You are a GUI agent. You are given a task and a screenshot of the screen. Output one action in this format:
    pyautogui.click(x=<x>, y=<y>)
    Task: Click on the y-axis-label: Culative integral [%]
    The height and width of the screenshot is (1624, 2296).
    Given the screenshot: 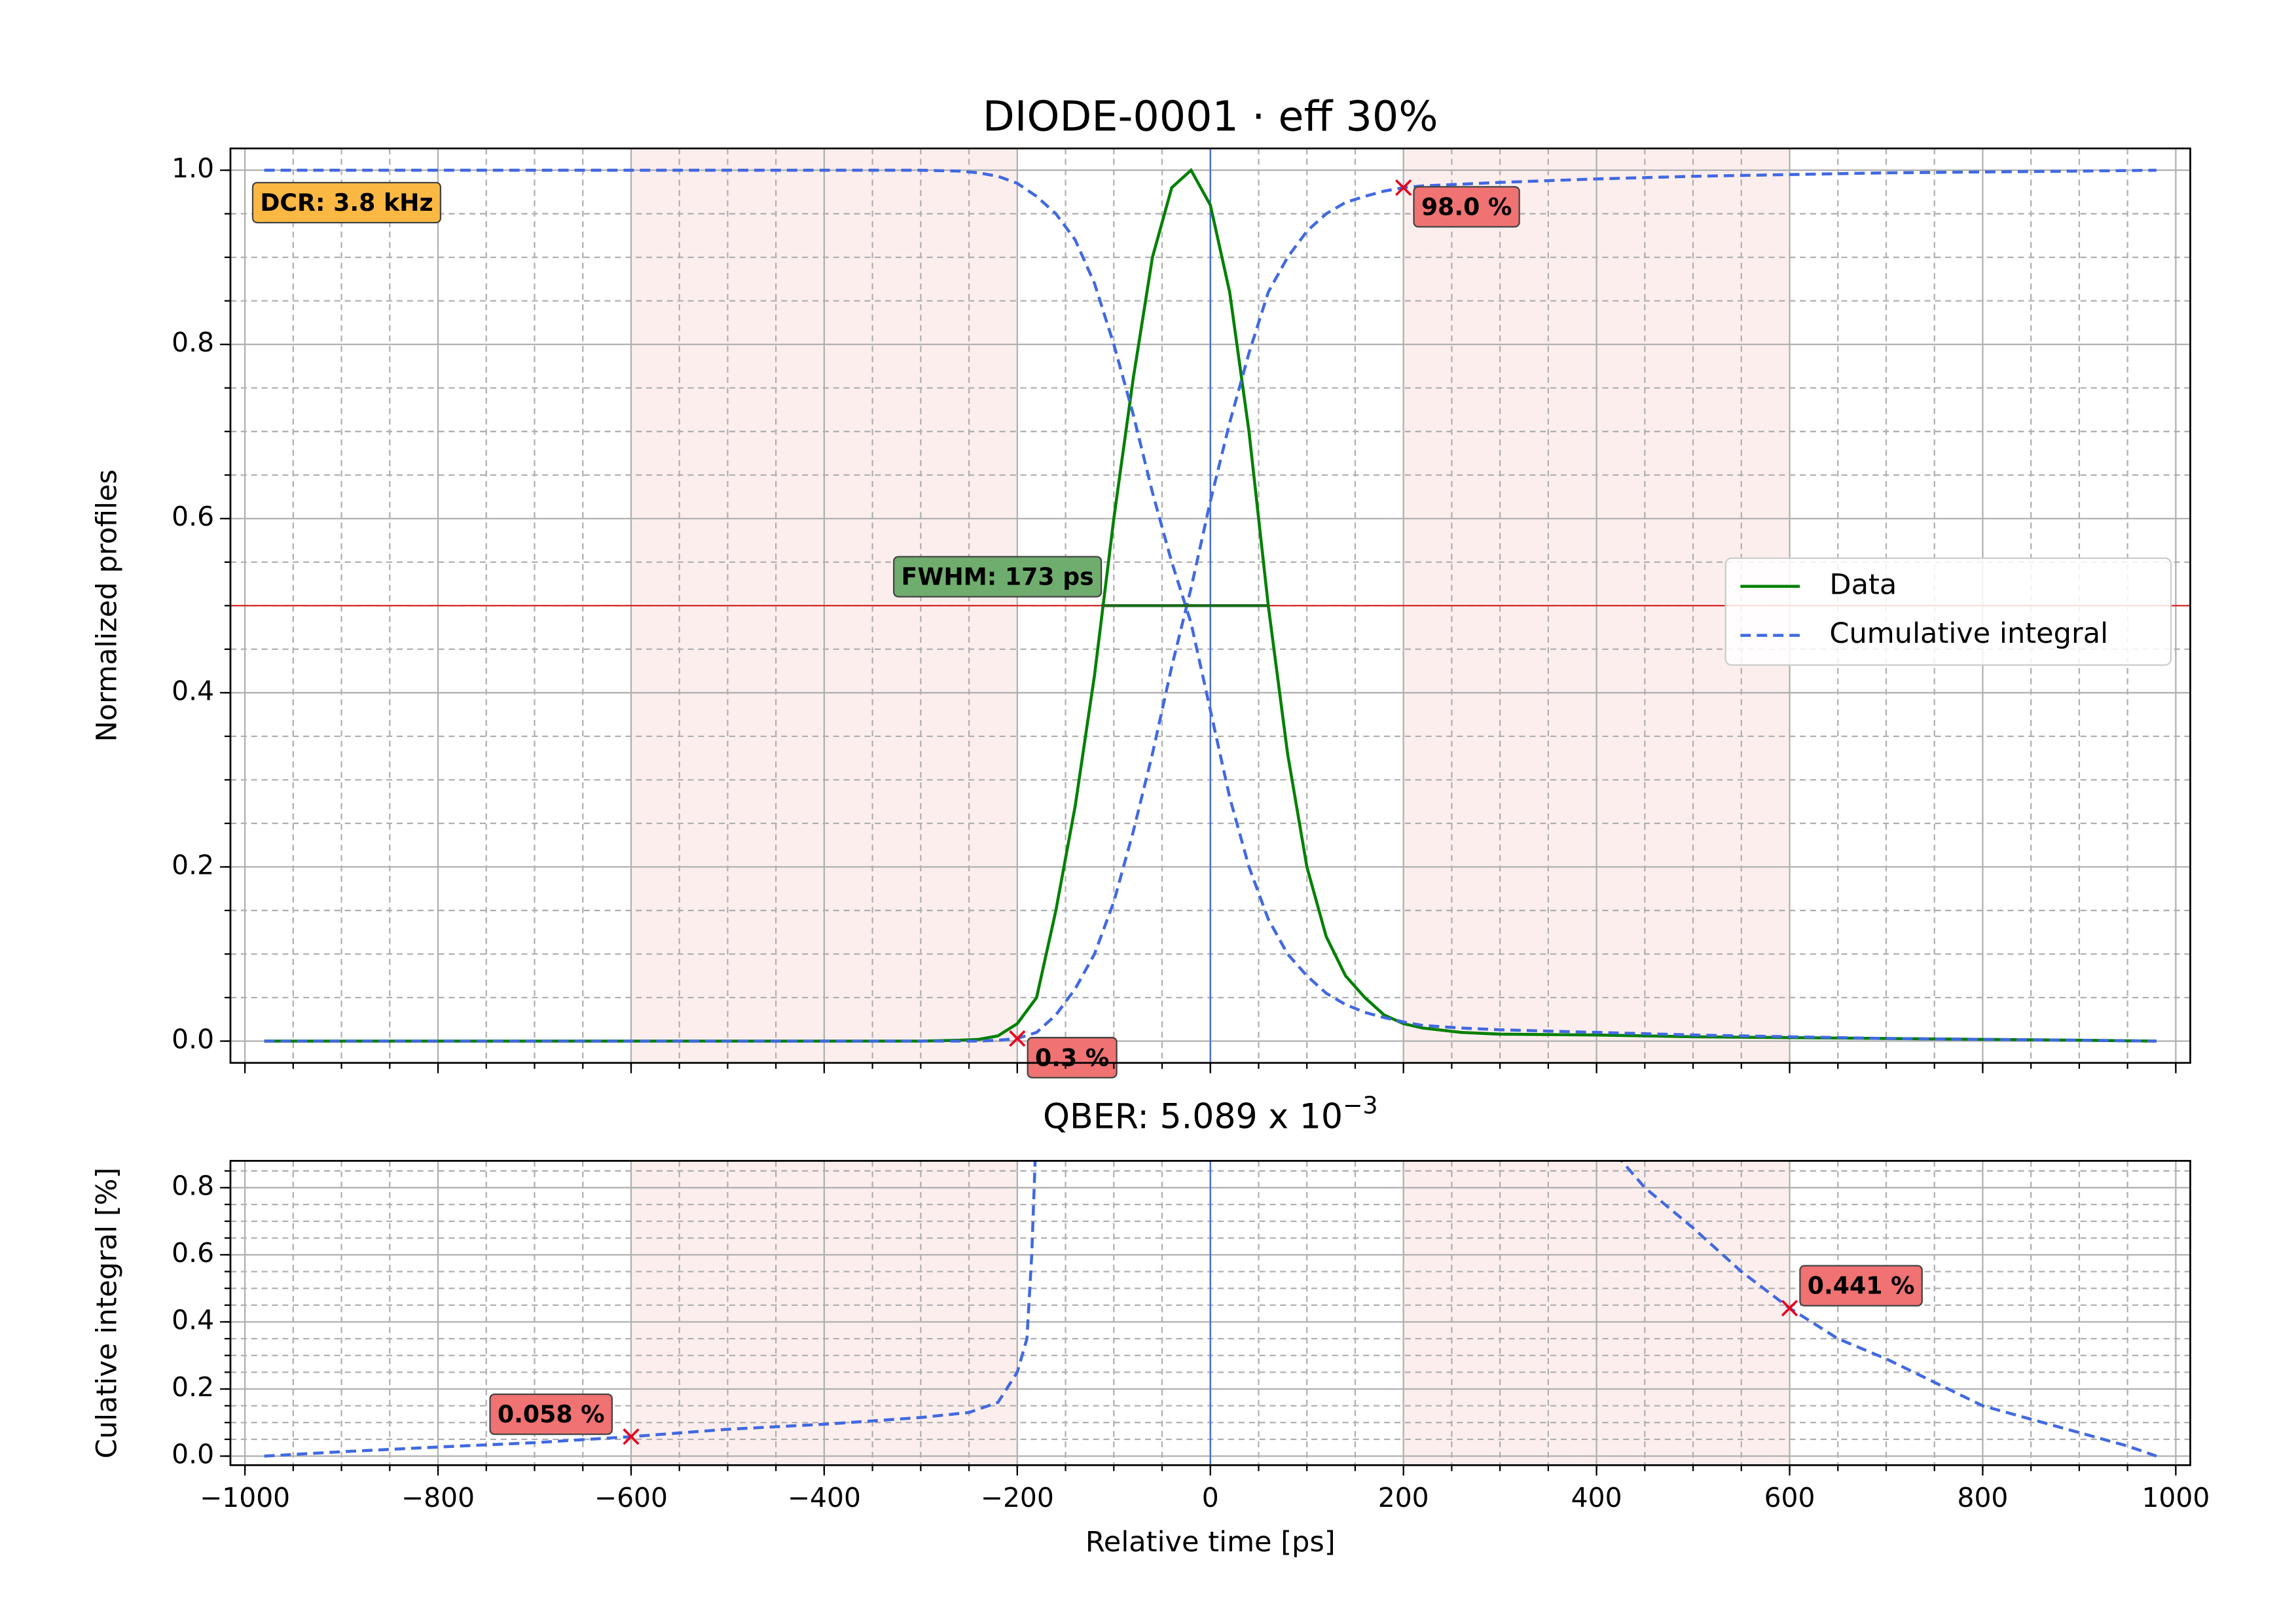 What is the action you would take?
    pyautogui.click(x=106, y=1313)
    